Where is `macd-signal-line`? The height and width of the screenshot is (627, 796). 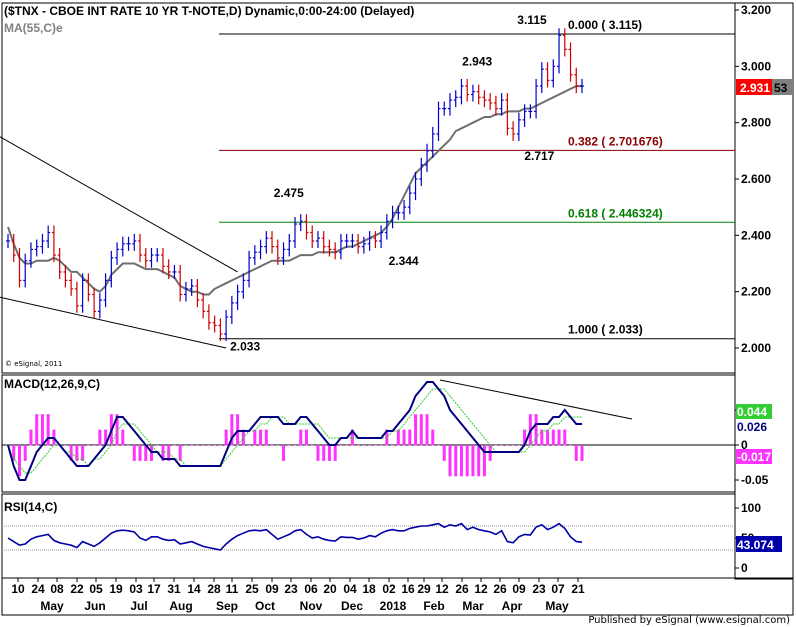
macd-signal-line is located at coordinates (294, 431).